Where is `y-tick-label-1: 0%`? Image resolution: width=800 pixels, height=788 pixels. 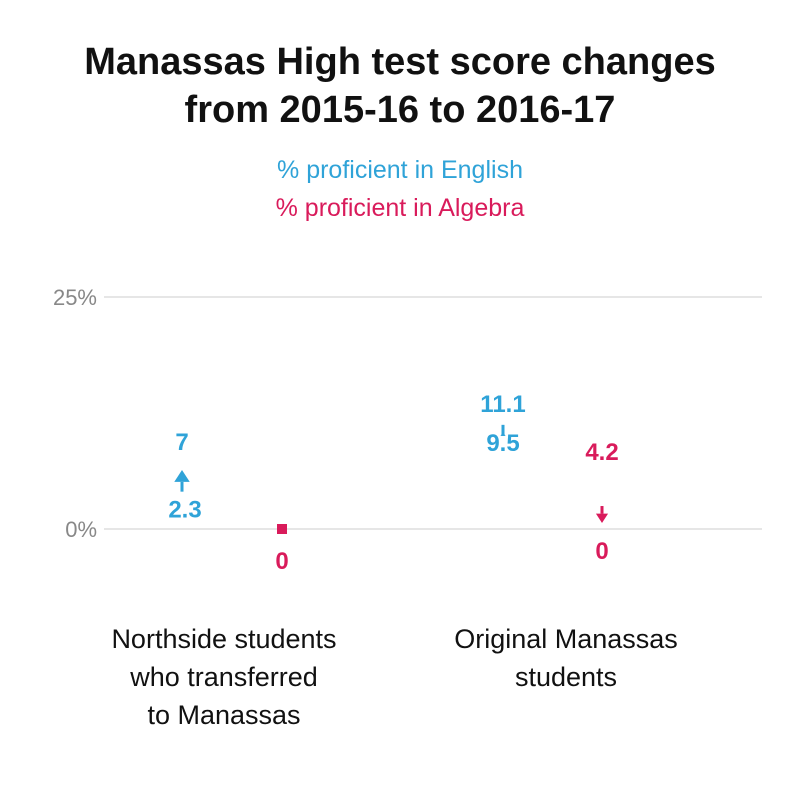 y-tick-label-1: 0% is located at coordinates (81, 529).